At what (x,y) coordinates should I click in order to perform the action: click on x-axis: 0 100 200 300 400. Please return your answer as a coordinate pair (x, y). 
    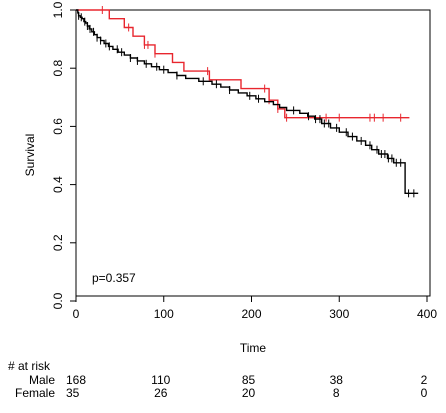
    Looking at the image, I should click on (255, 308).